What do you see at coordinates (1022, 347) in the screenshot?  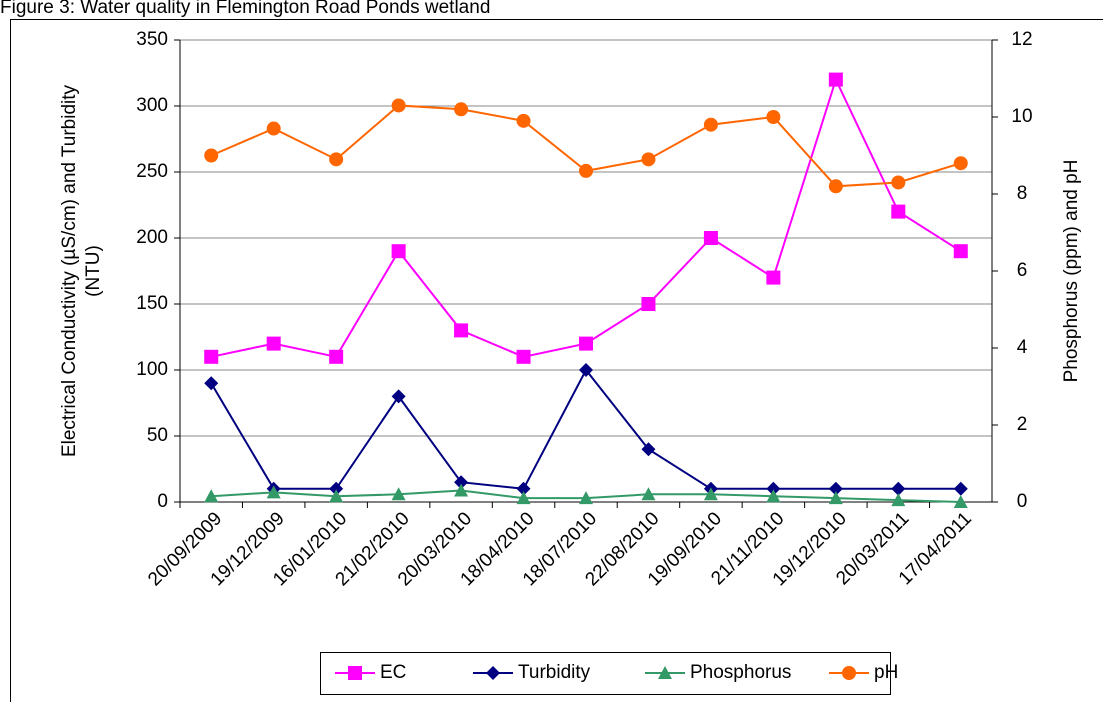 I see `y2-tick-label: 4` at bounding box center [1022, 347].